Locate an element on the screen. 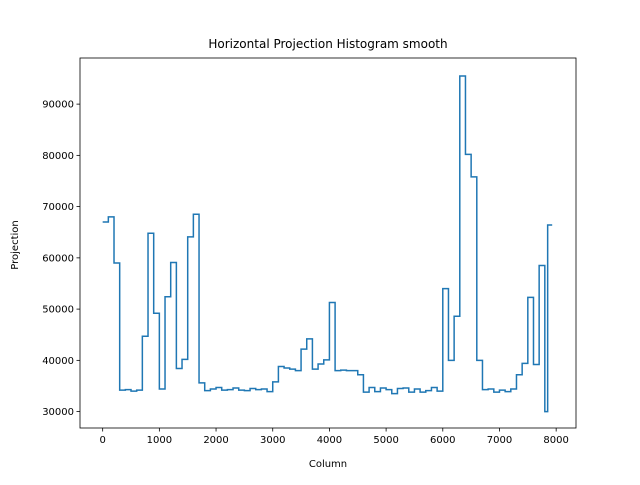 The width and height of the screenshot is (640, 485). y-tick-label: 50000 is located at coordinates (58, 310).